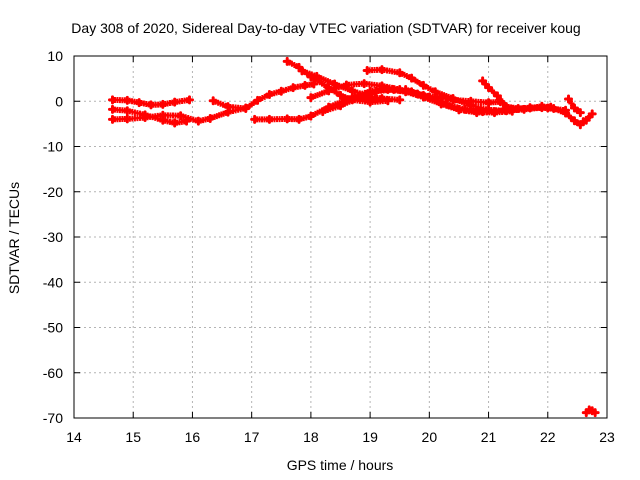 The image size is (640, 480). What do you see at coordinates (53, 328) in the screenshot?
I see `y-tick-label: -50` at bounding box center [53, 328].